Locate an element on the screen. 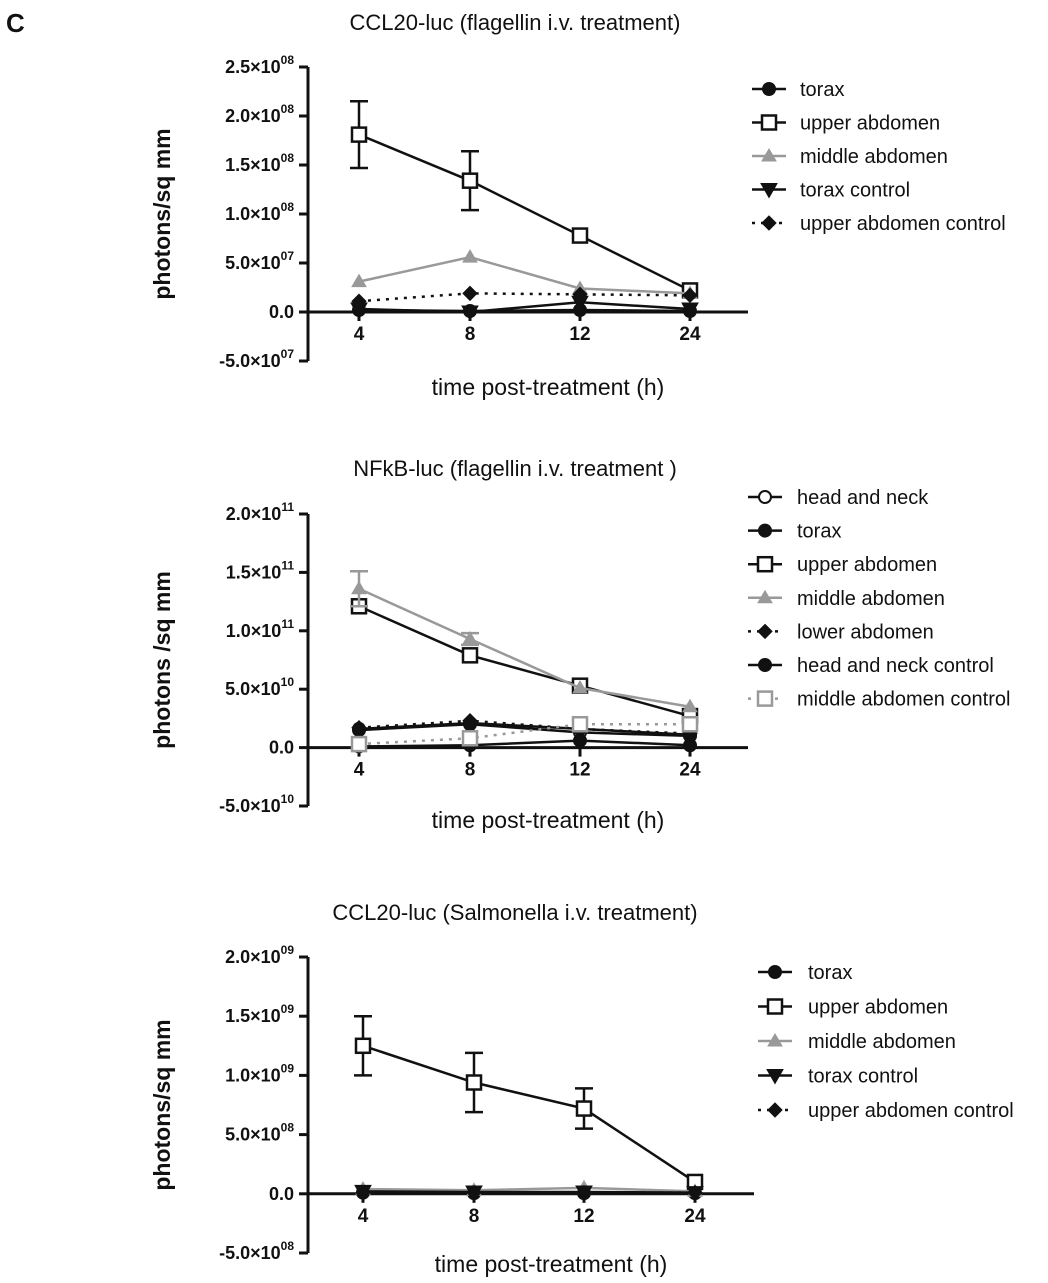 The image size is (1048, 1283). y-tick-label: 2.0×1008 is located at coordinates (259, 114).